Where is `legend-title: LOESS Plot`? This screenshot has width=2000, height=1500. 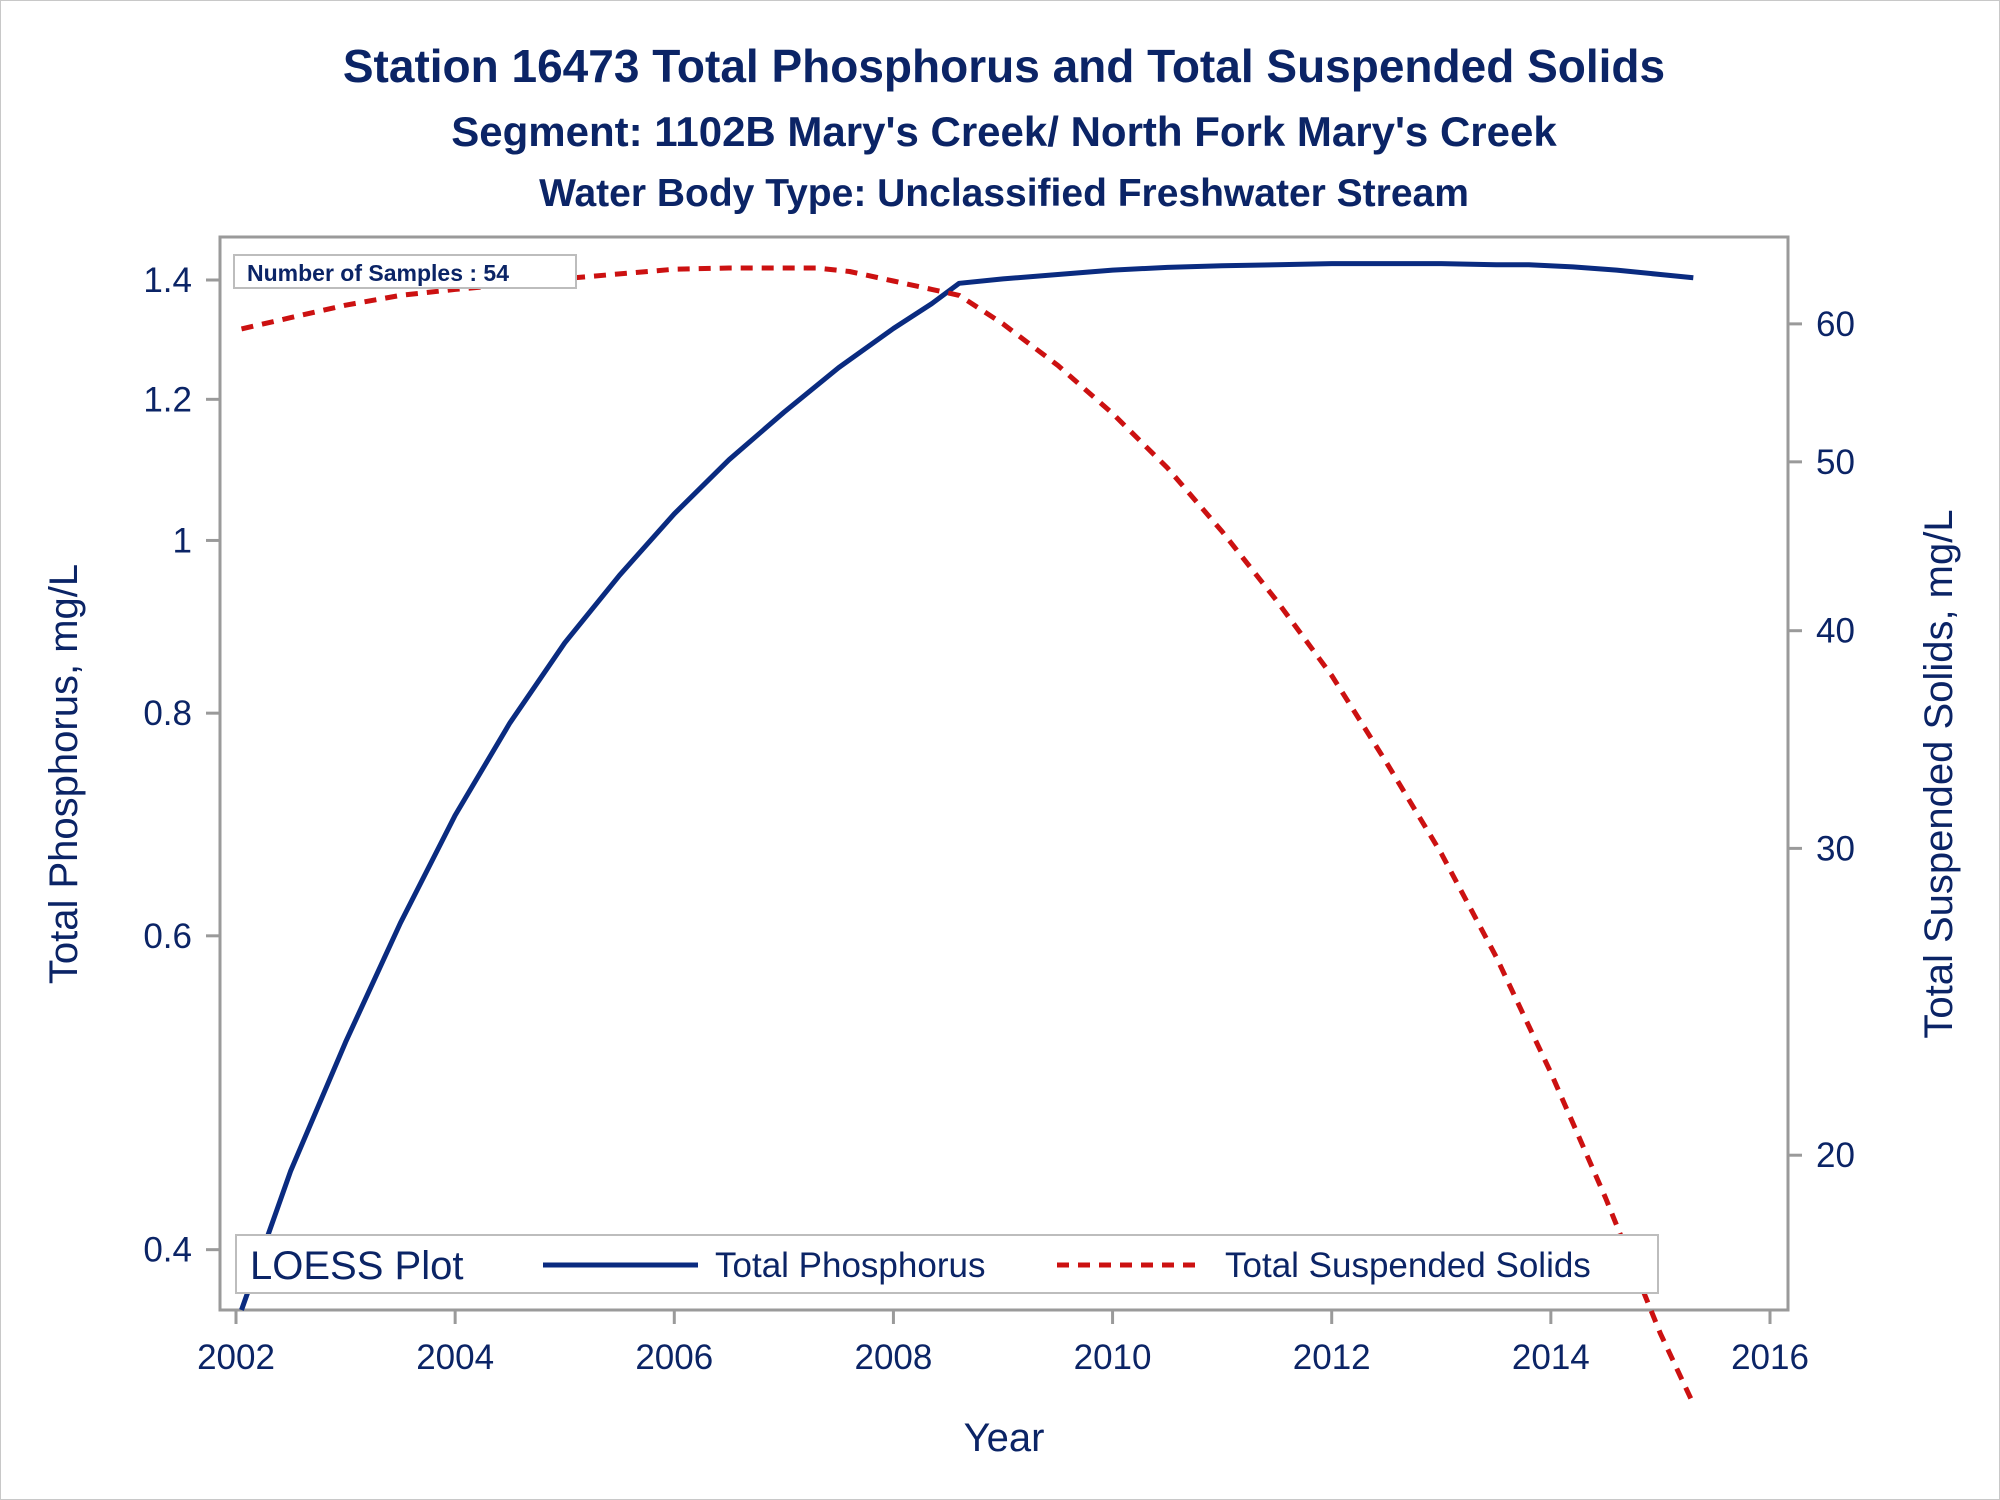
legend-title: LOESS Plot is located at coordinates (356, 1266).